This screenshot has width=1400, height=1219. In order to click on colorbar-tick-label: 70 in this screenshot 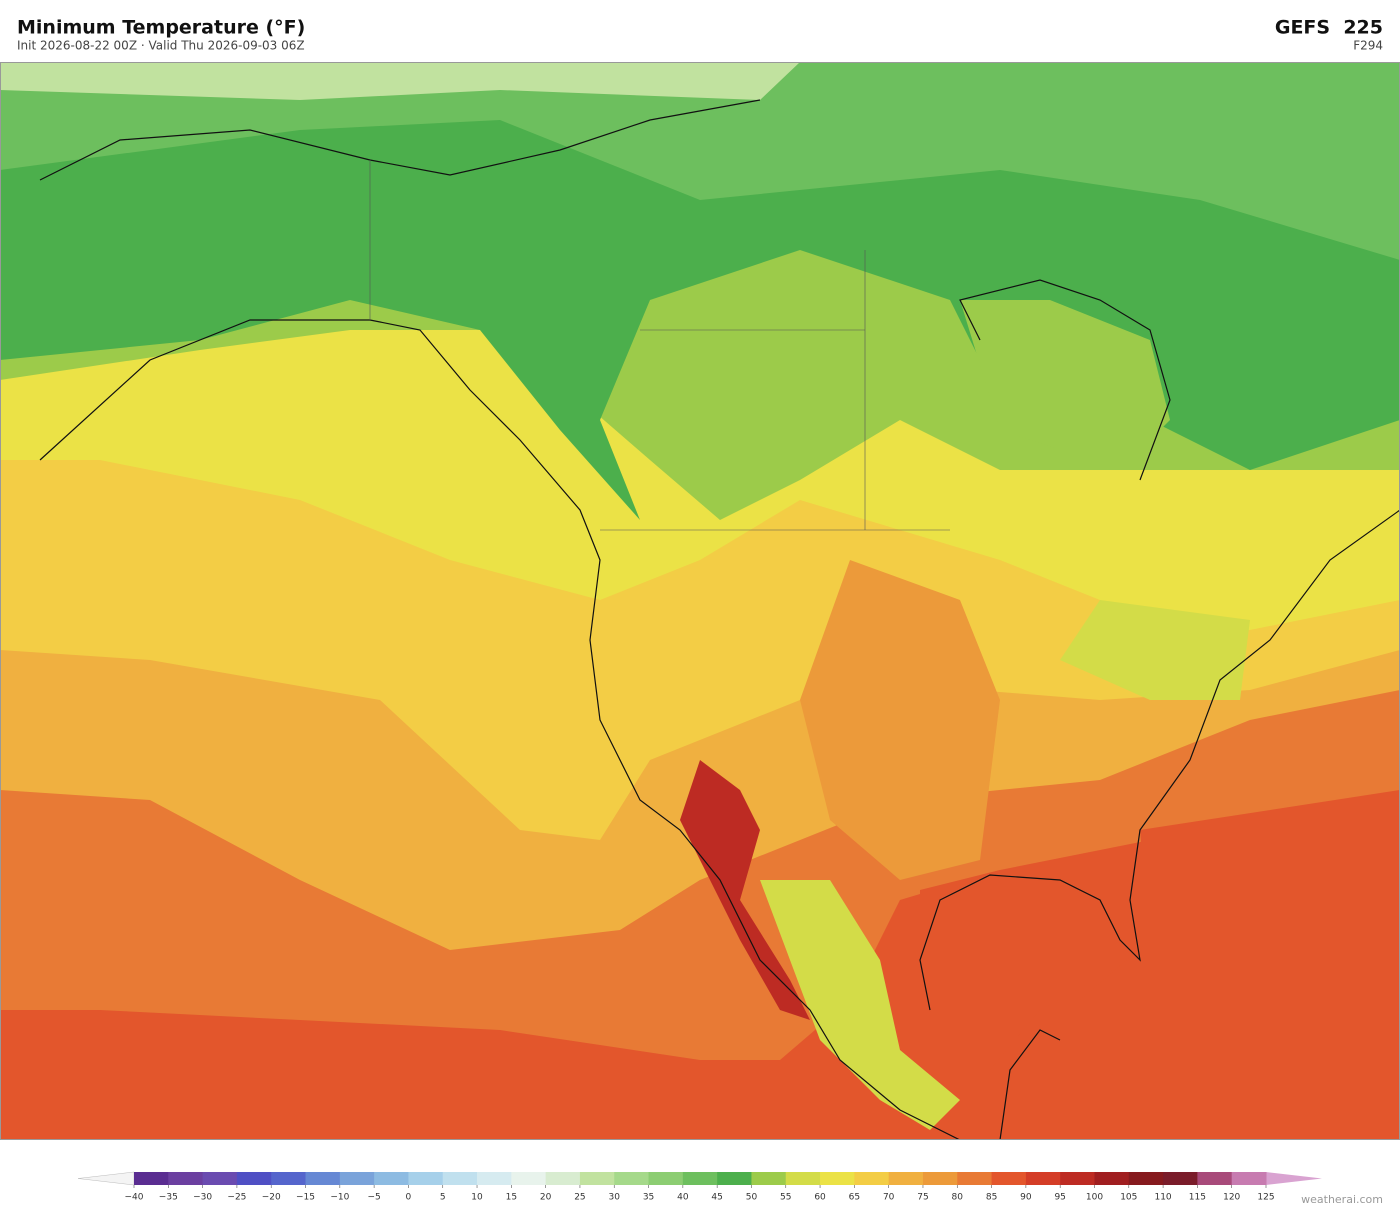, I will do `click(889, 1198)`.